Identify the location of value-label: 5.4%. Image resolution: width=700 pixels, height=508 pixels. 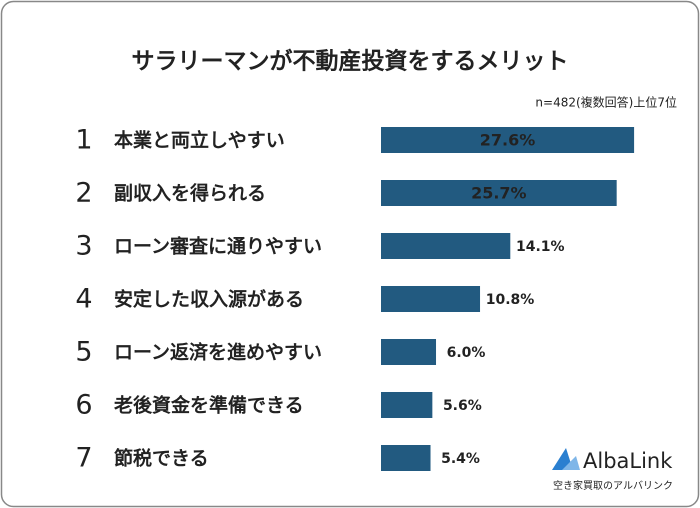
(460, 459).